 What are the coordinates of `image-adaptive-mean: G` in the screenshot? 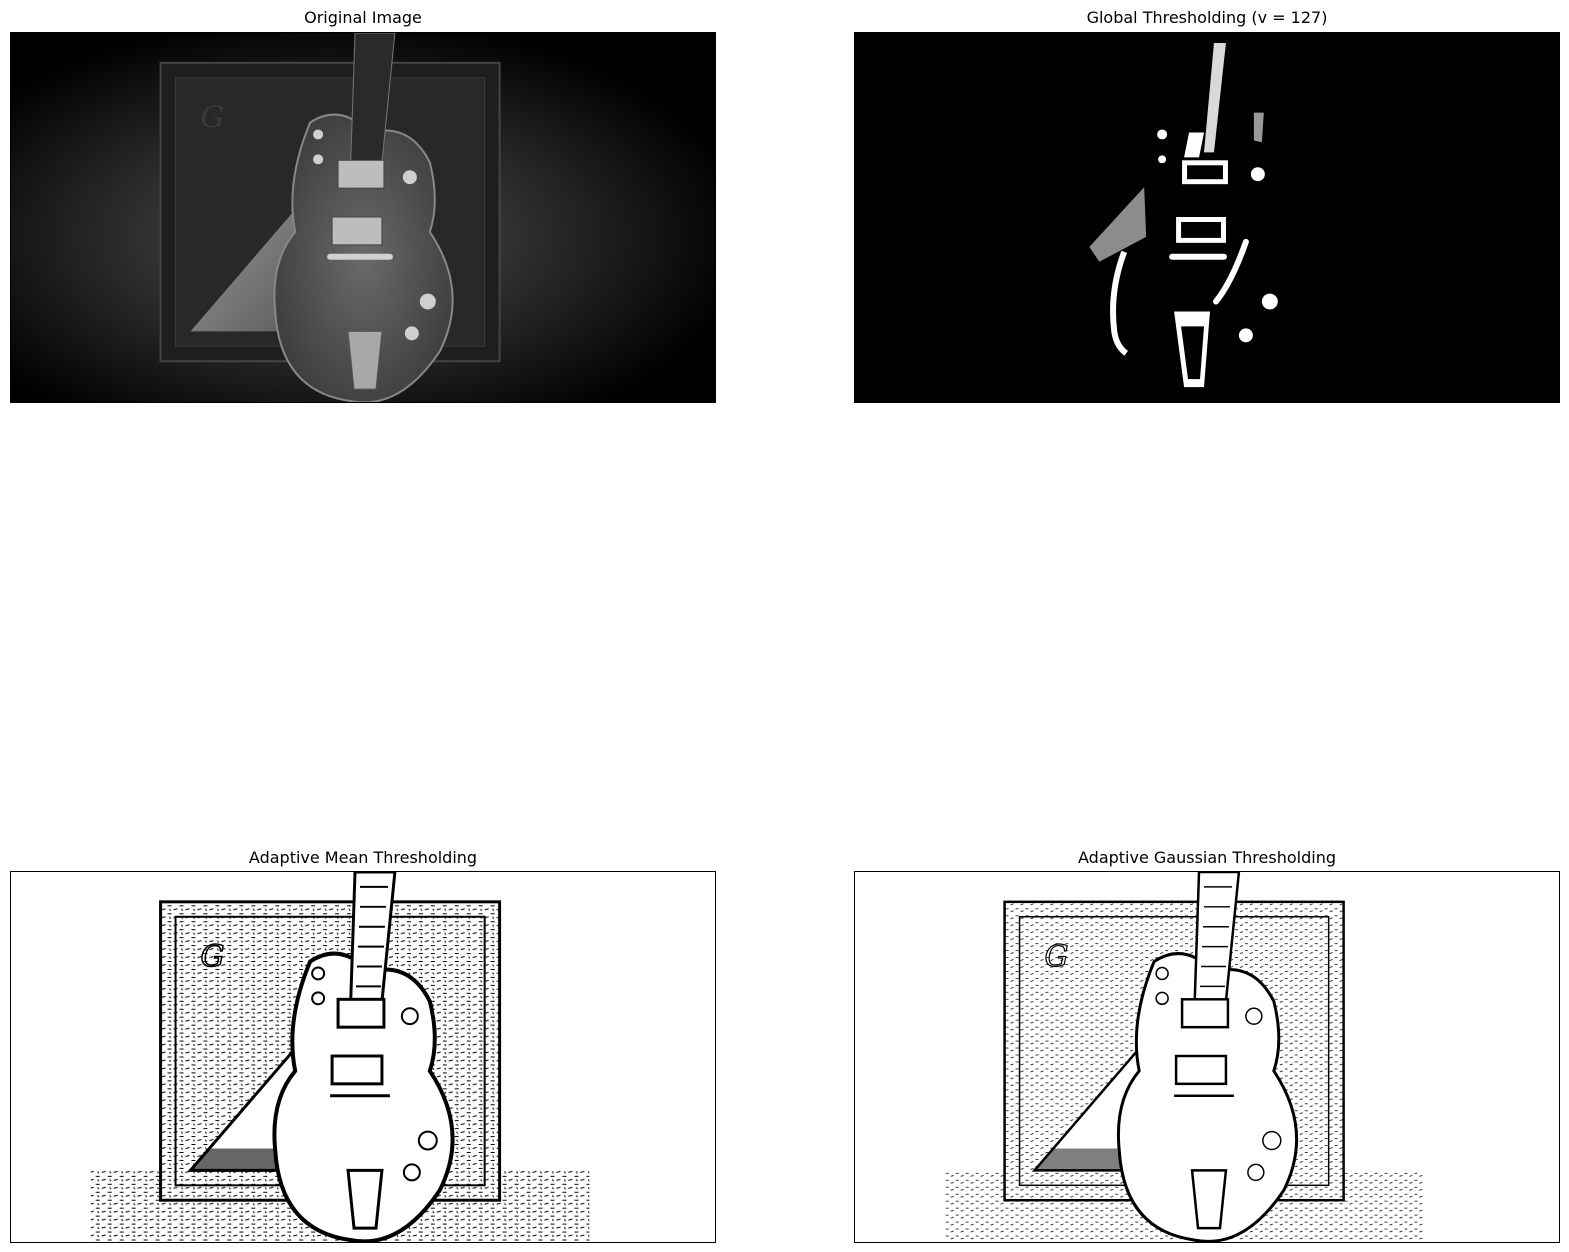 It's located at (363, 1057).